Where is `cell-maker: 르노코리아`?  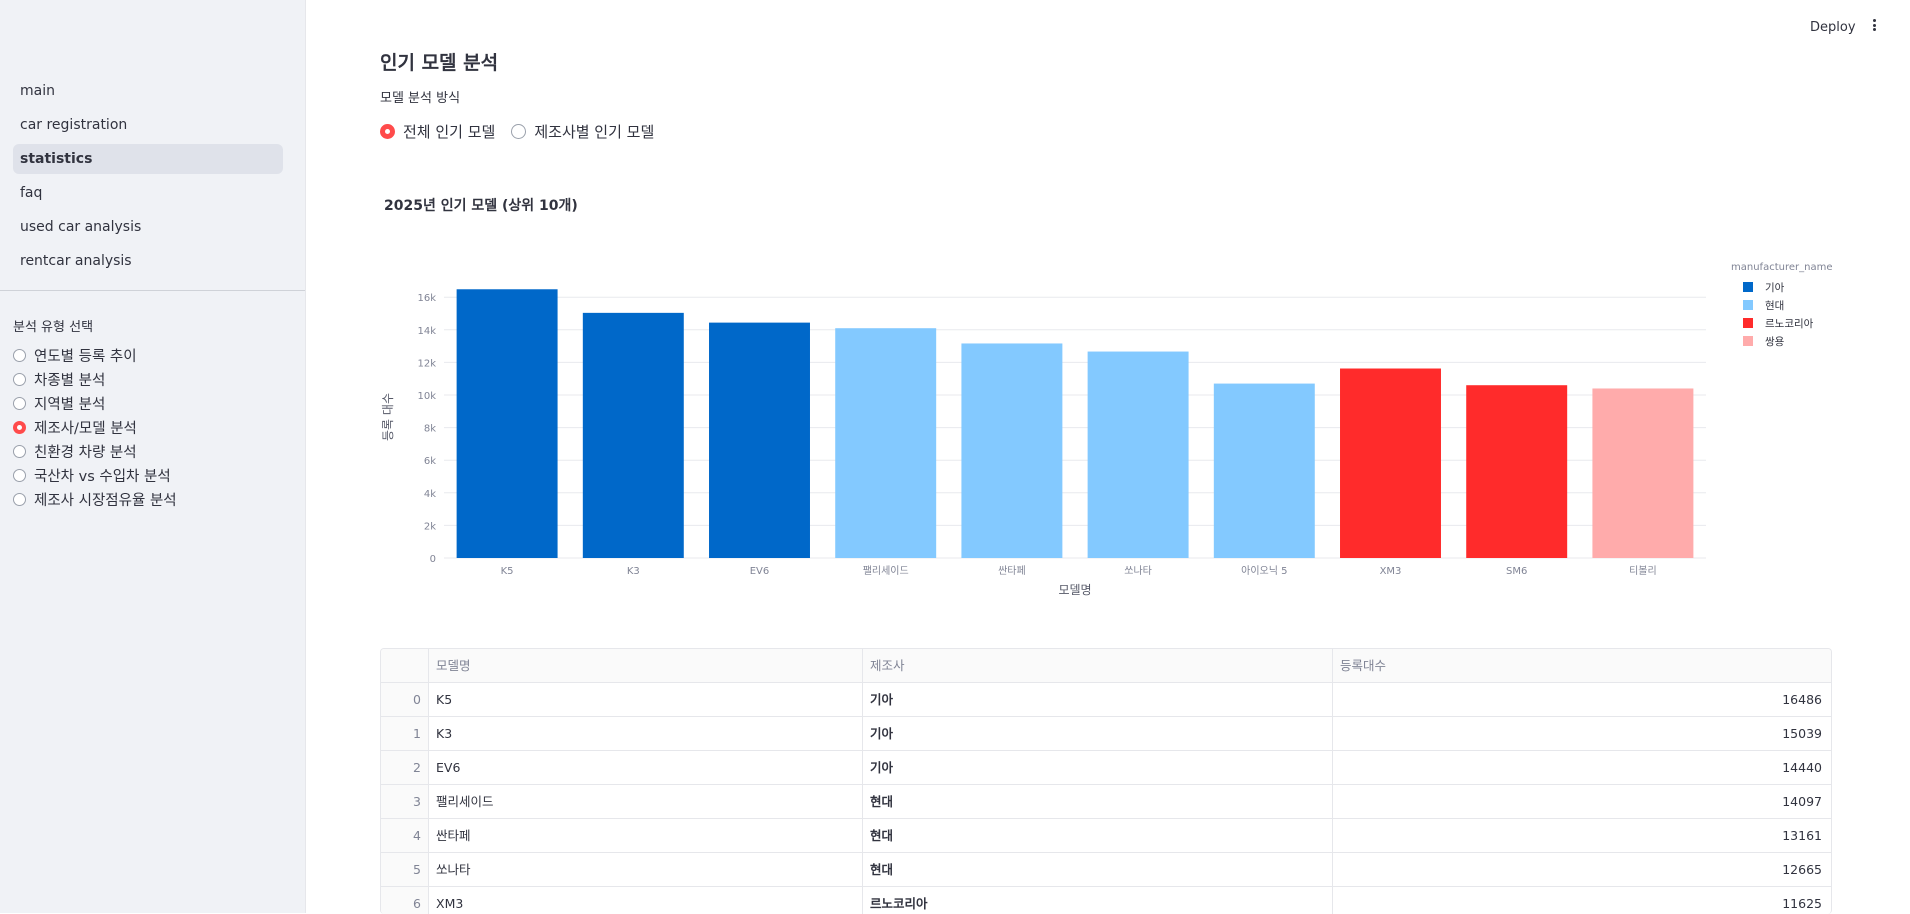 cell-maker: 르노코리아 is located at coordinates (1098, 900).